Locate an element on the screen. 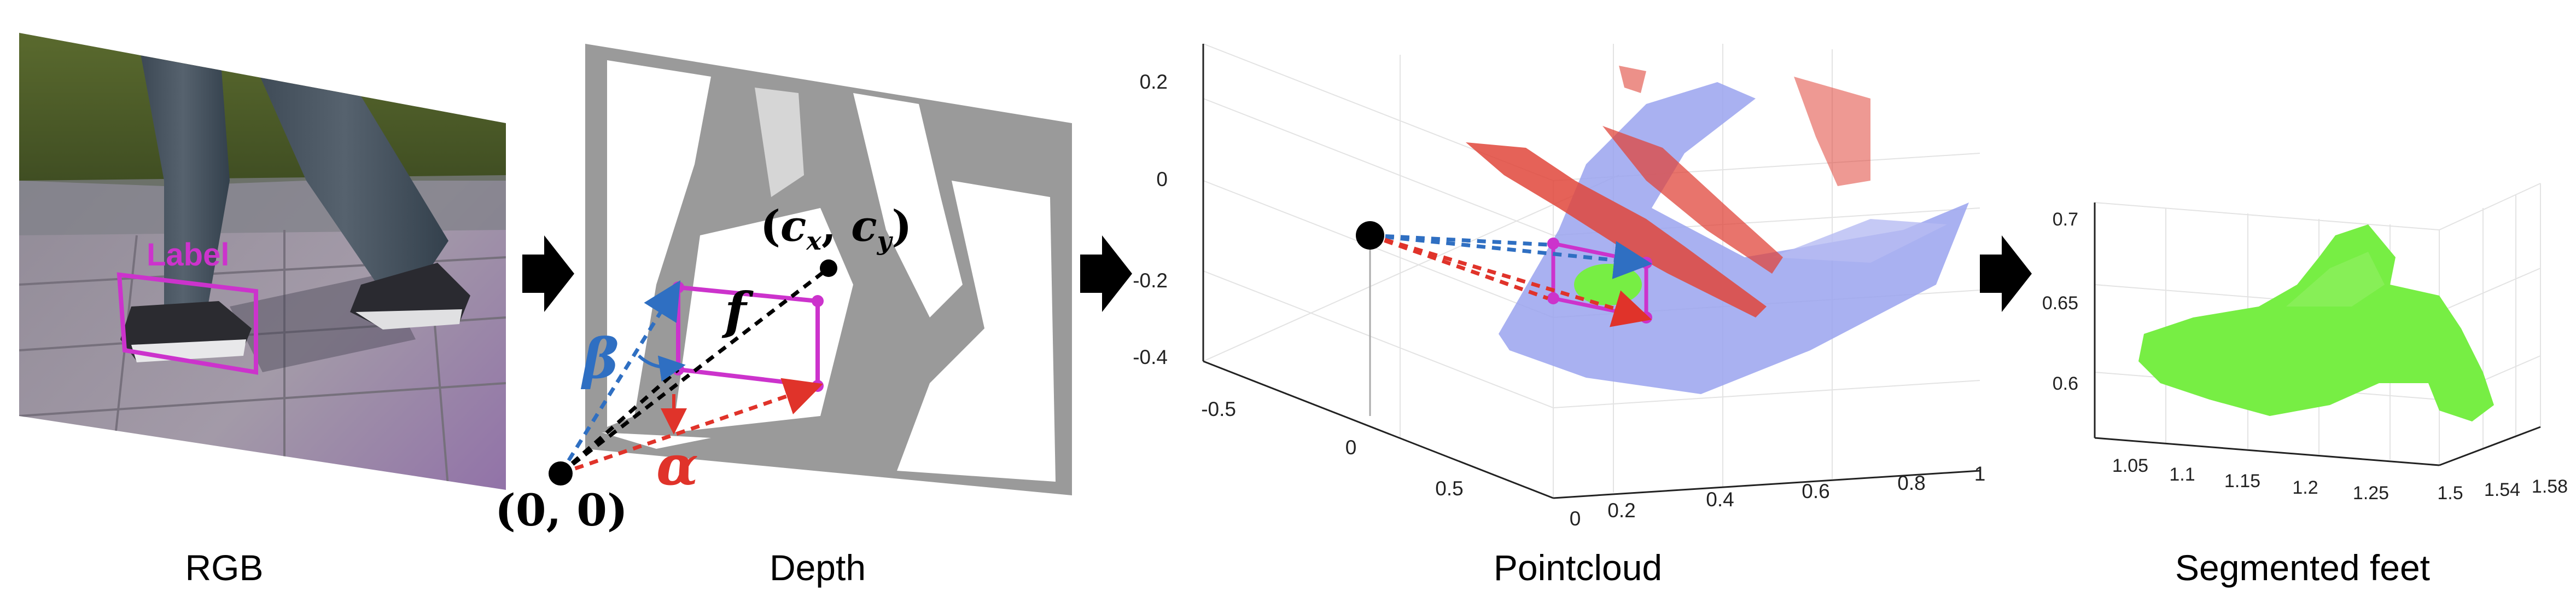 Image resolution: width=2576 pixels, height=601 pixels. x-tick: 1.05 is located at coordinates (2130, 465).